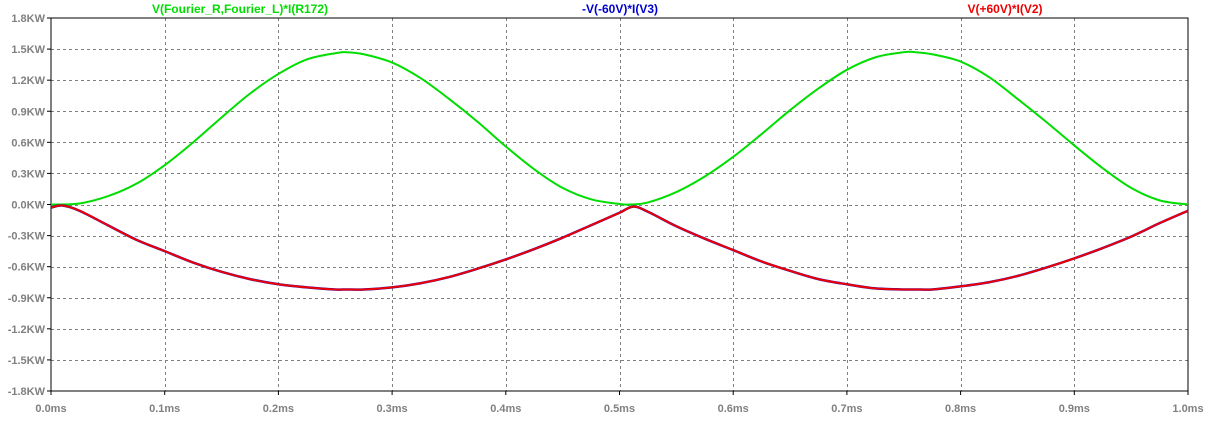 The height and width of the screenshot is (428, 1207). What do you see at coordinates (28, 143) in the screenshot?
I see `y-tick-label: 0.6KW` at bounding box center [28, 143].